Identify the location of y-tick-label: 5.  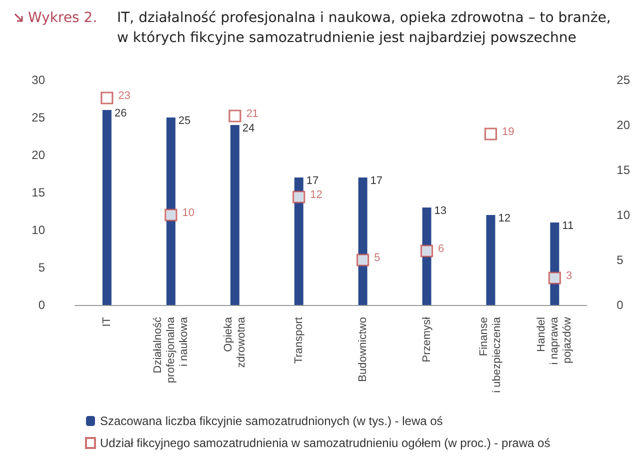
(42, 267).